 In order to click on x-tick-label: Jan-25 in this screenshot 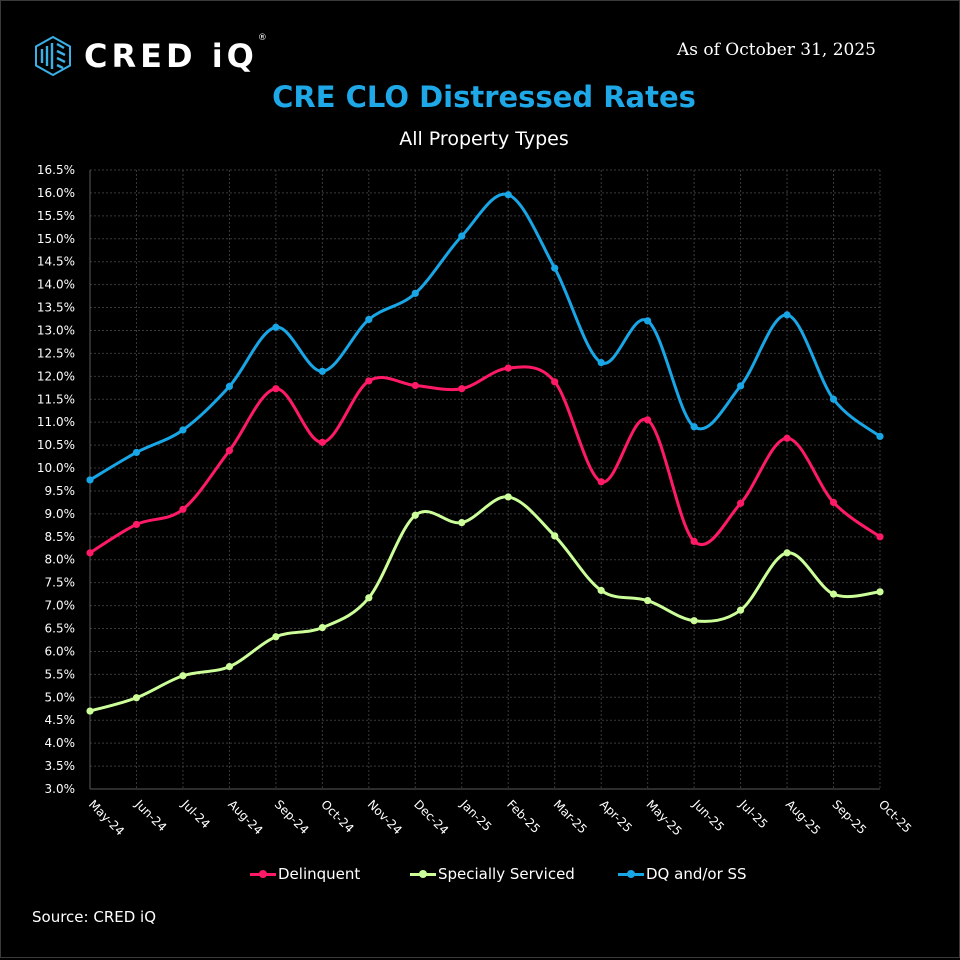, I will do `click(476, 816)`.